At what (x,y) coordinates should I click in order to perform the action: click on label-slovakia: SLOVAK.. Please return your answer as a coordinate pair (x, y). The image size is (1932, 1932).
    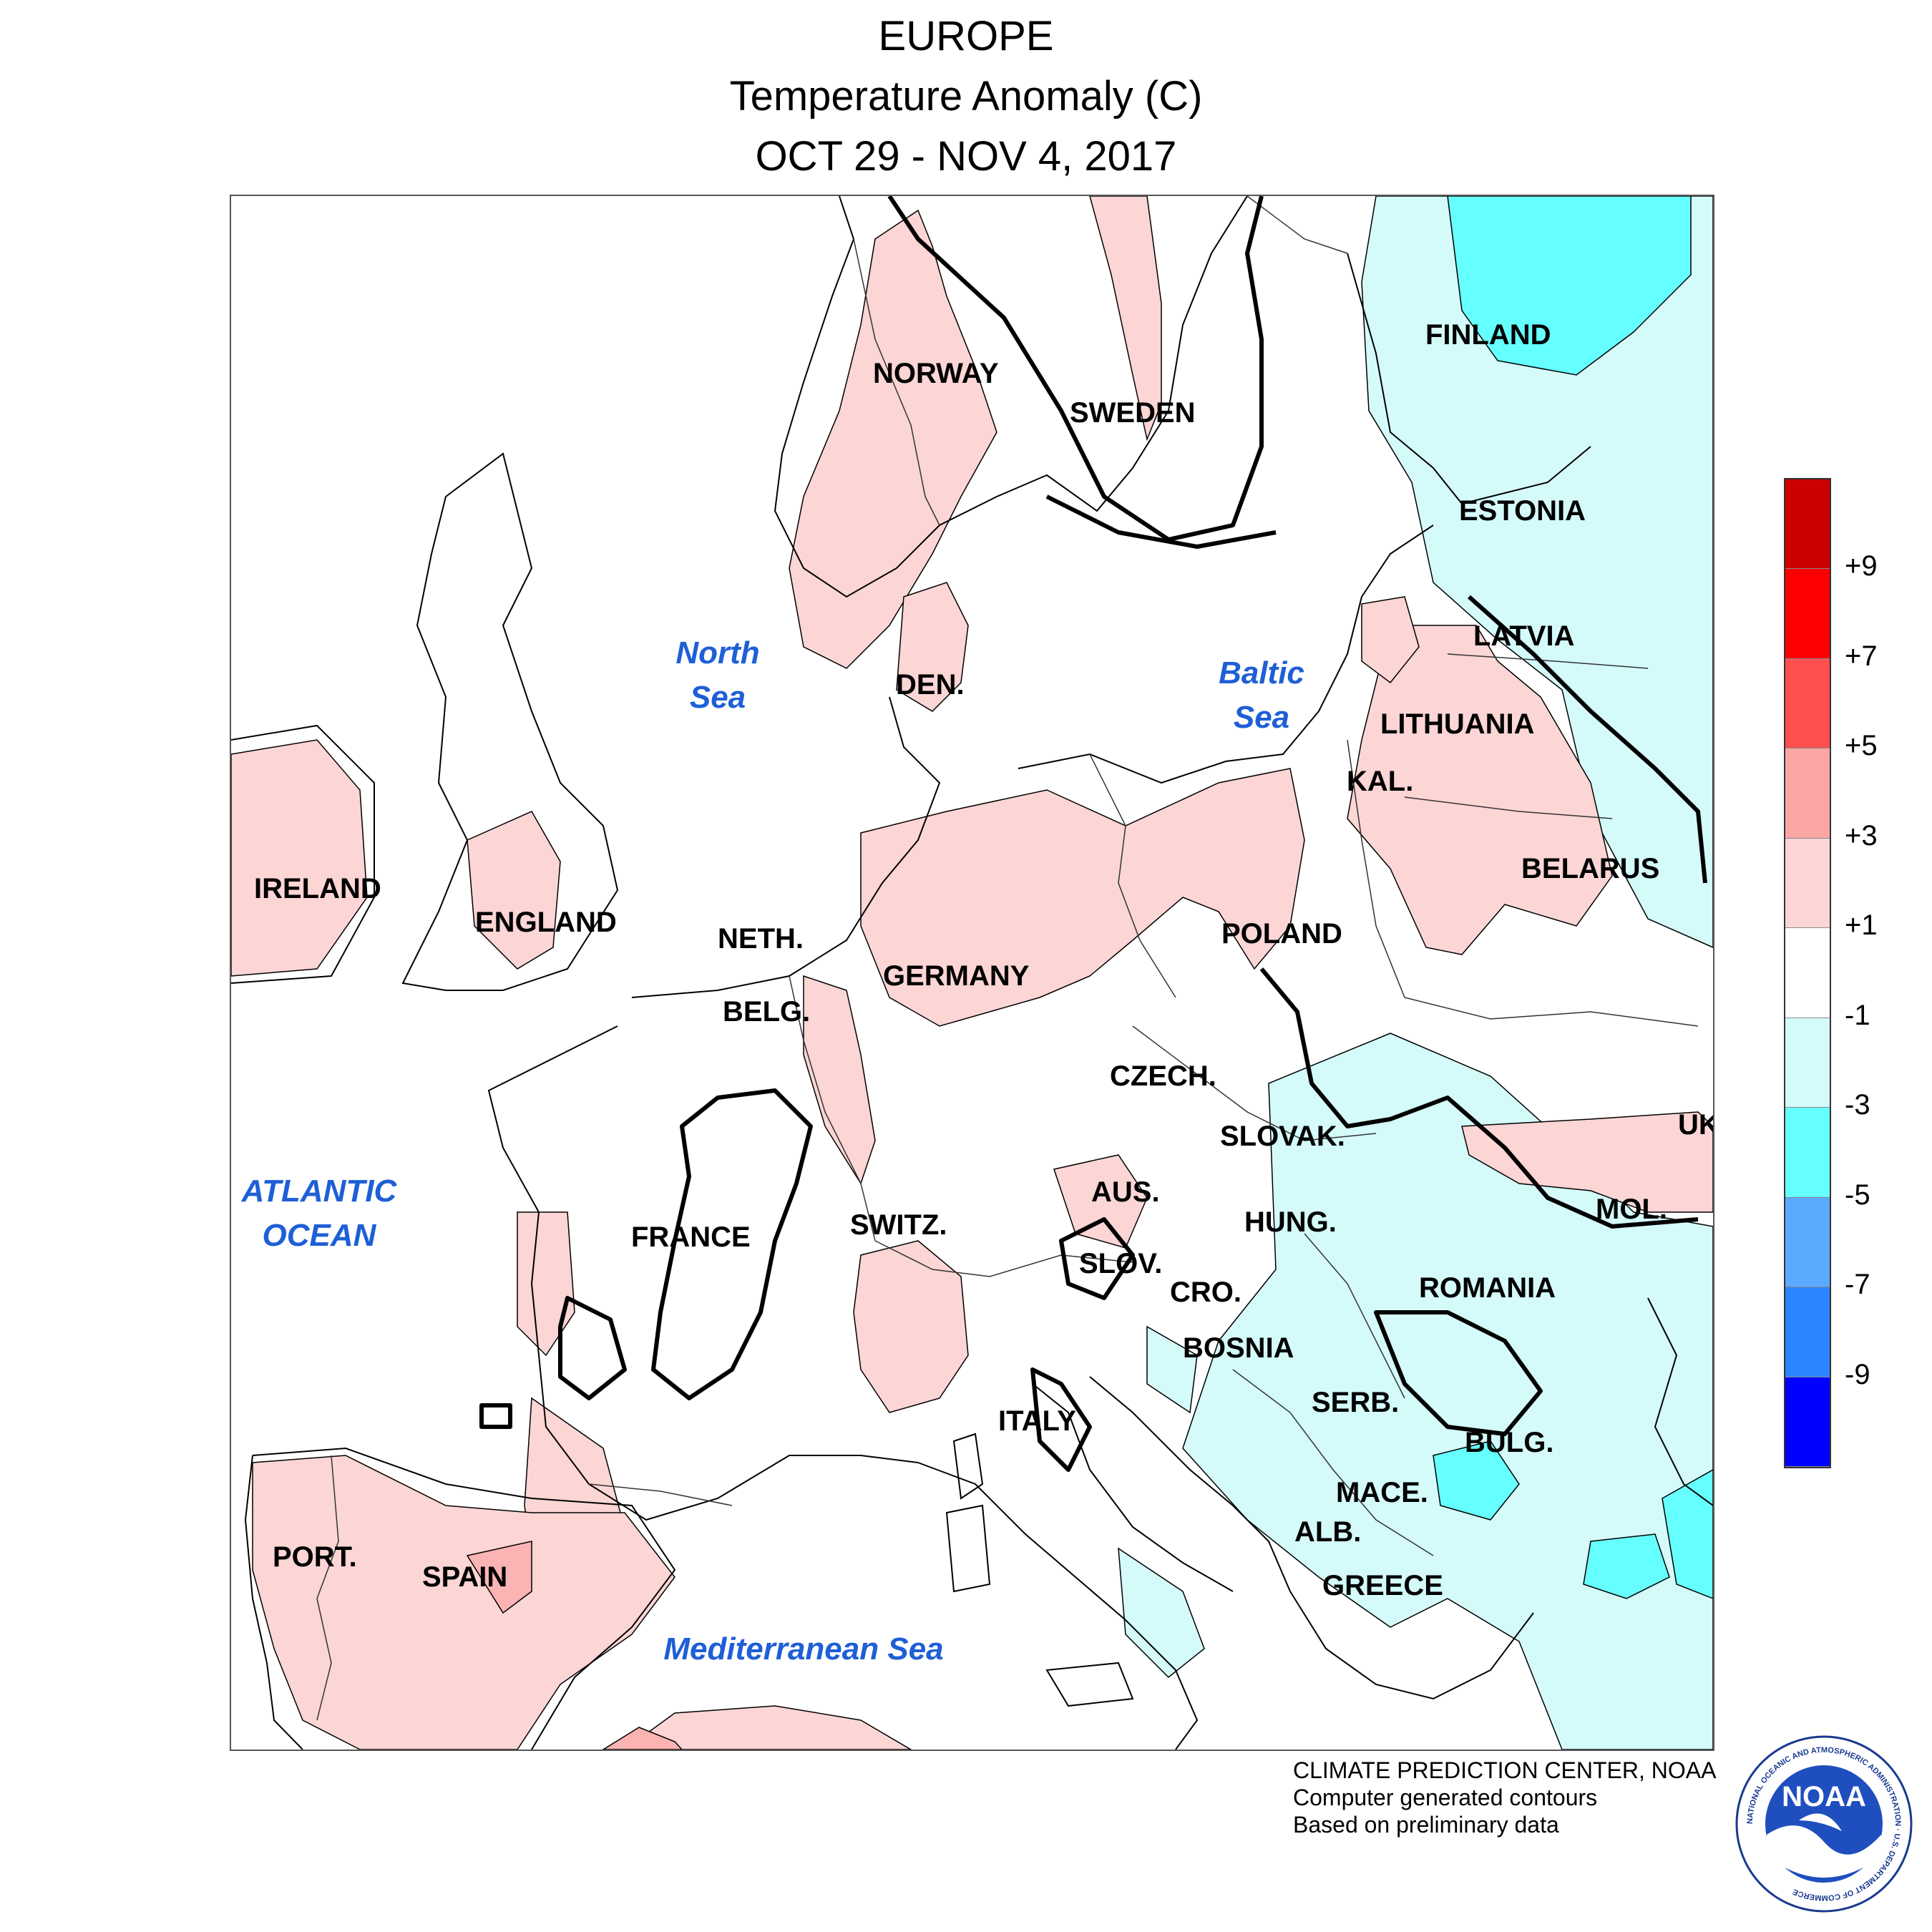
    Looking at the image, I should click on (1282, 1136).